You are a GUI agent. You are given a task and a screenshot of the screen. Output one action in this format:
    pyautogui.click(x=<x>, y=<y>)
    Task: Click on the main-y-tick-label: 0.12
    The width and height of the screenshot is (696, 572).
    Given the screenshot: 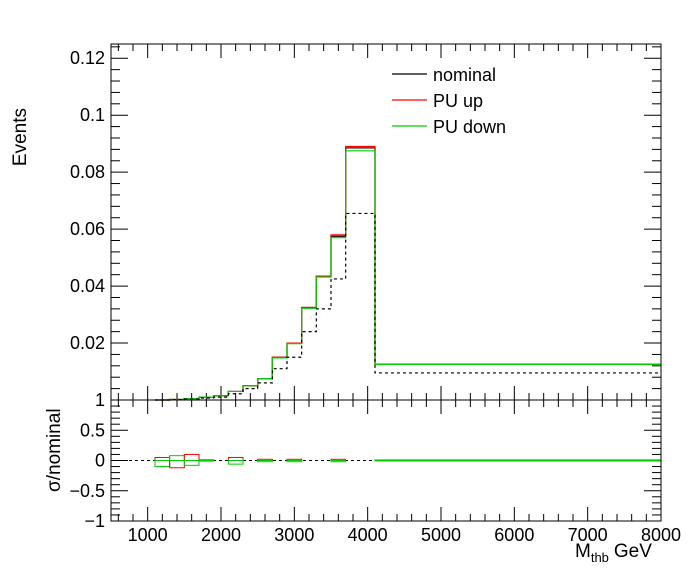 What is the action you would take?
    pyautogui.click(x=87, y=58)
    